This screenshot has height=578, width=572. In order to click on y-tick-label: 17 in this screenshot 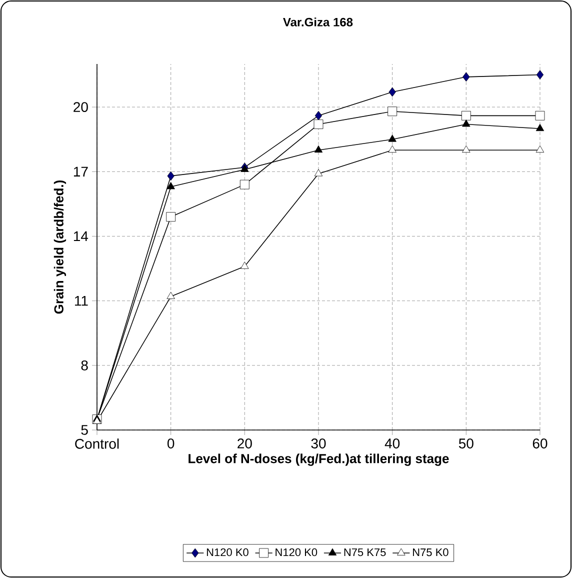, I will do `click(81, 171)`.